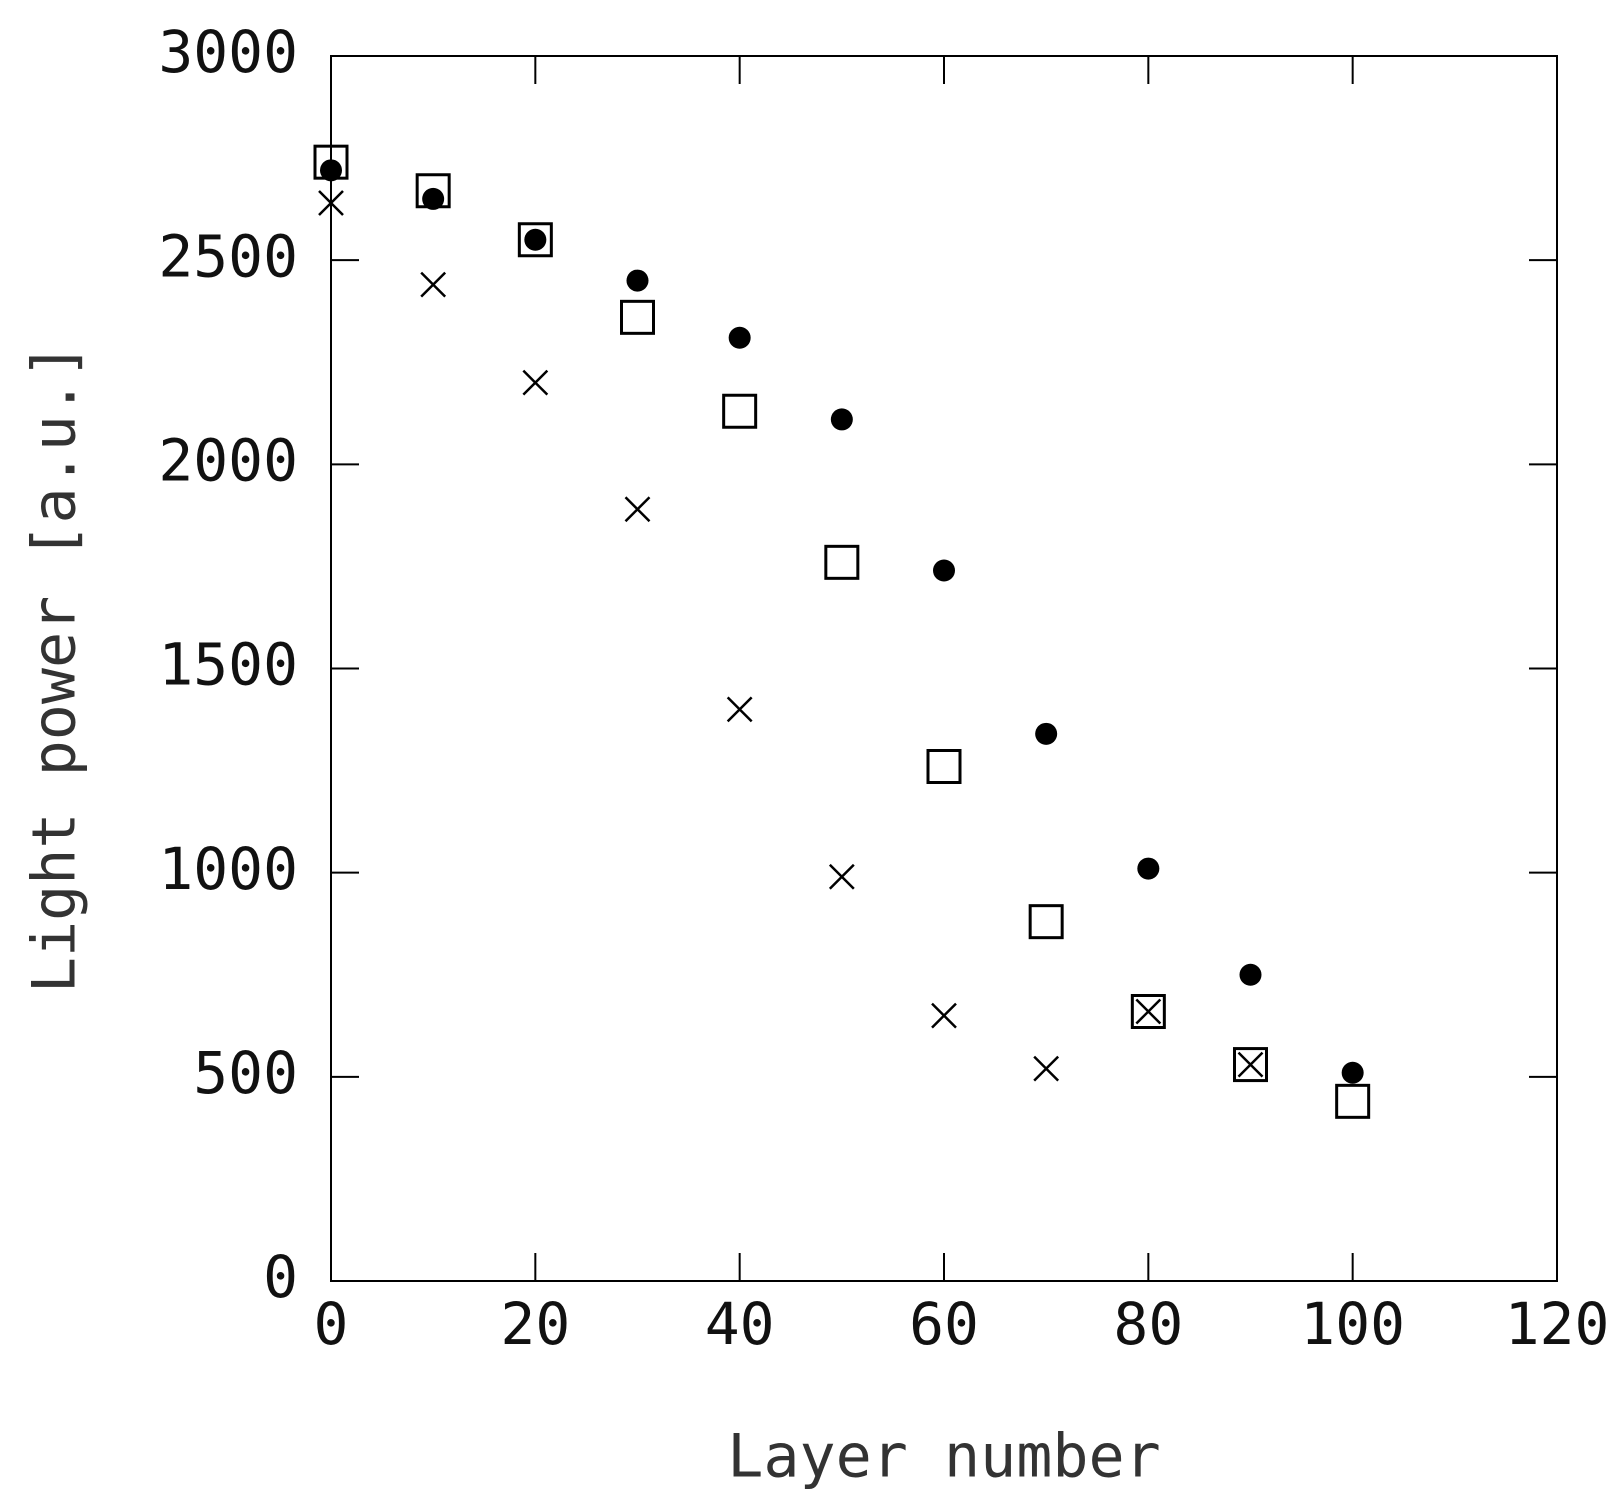 The height and width of the screenshot is (1495, 1616). What do you see at coordinates (245, 1073) in the screenshot?
I see `y-tick-label: 500` at bounding box center [245, 1073].